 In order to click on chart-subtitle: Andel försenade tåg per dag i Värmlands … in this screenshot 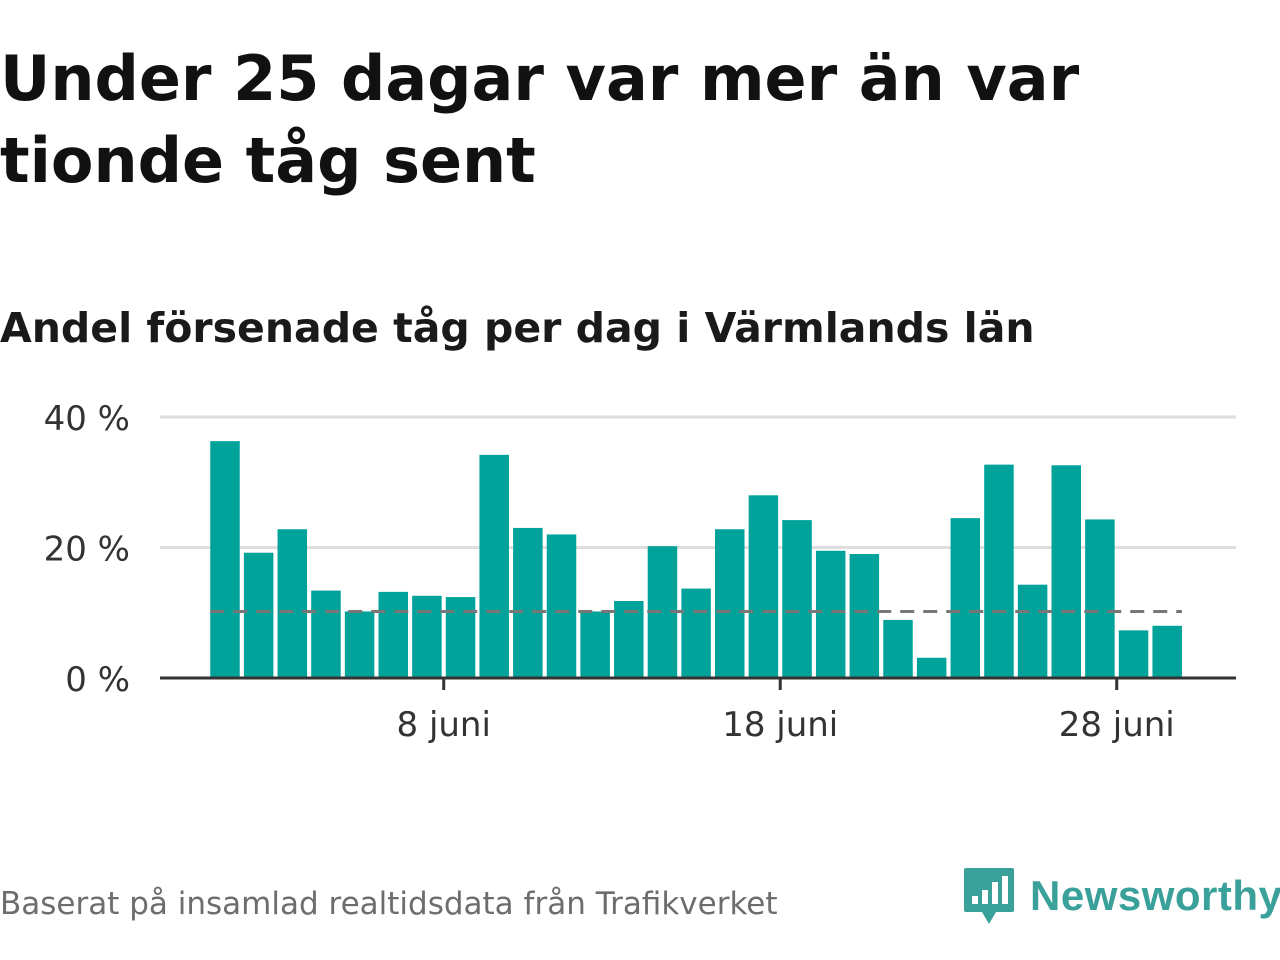, I will do `click(517, 328)`.